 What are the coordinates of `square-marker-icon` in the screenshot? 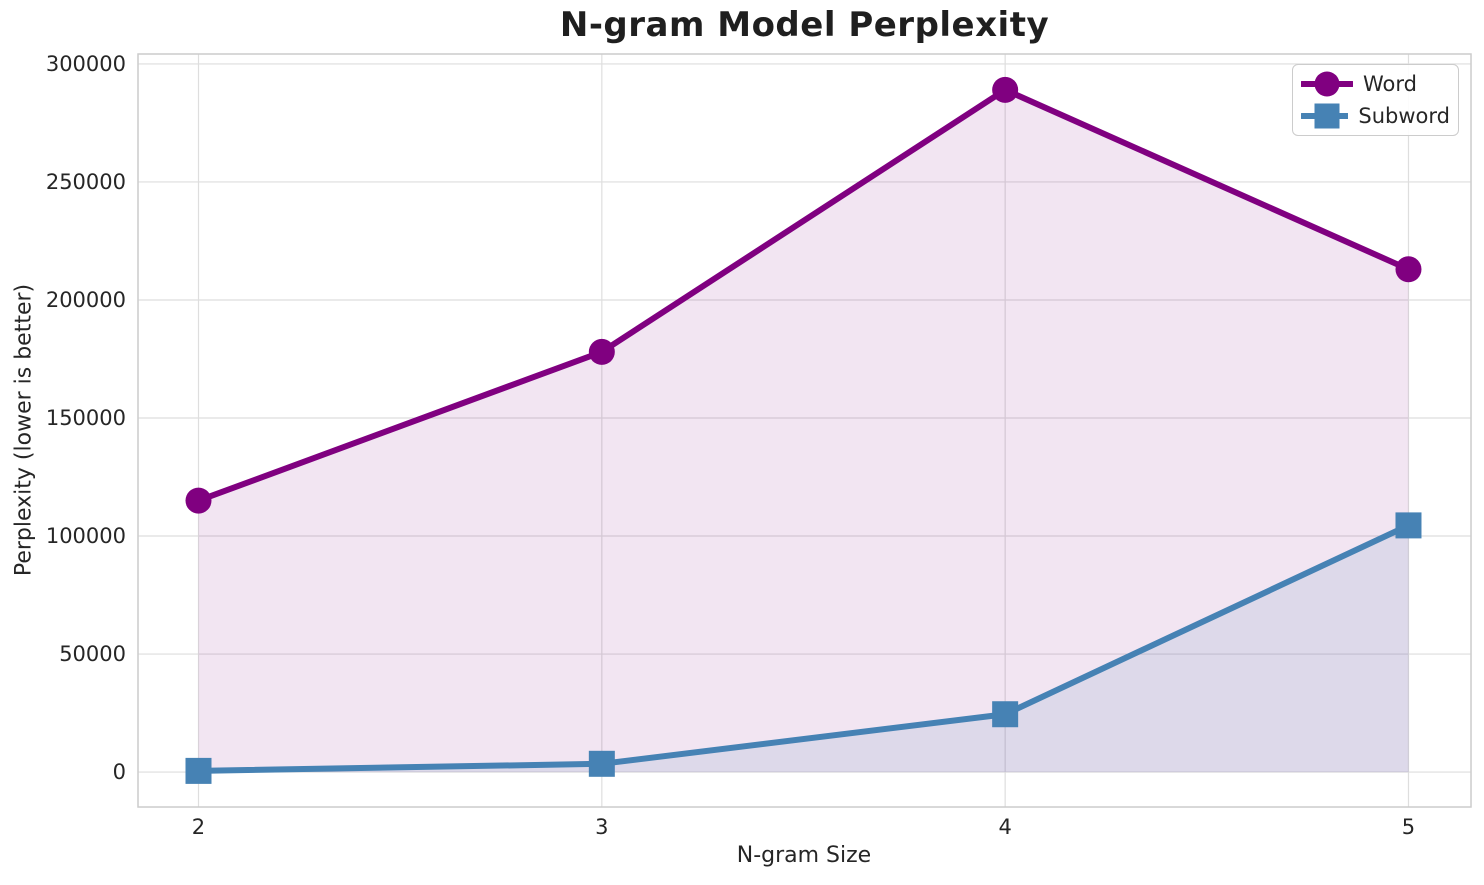 It's located at (1325, 116).